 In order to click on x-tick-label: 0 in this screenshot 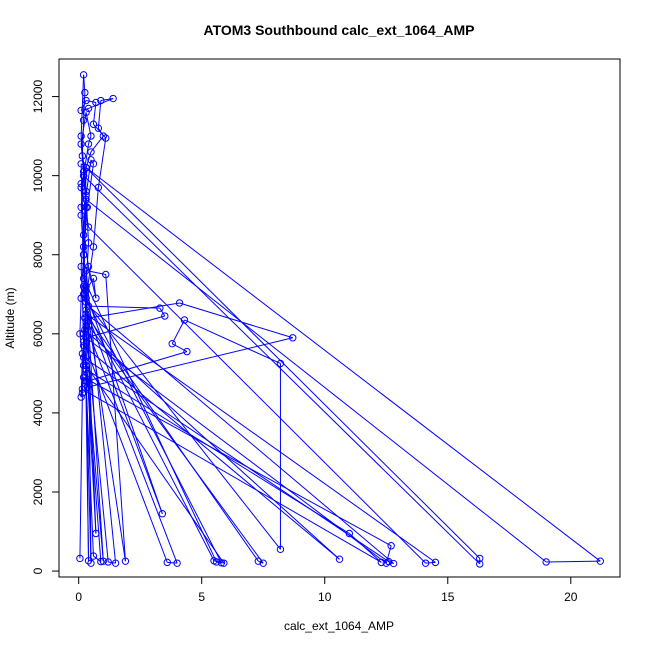, I will do `click(78, 597)`.